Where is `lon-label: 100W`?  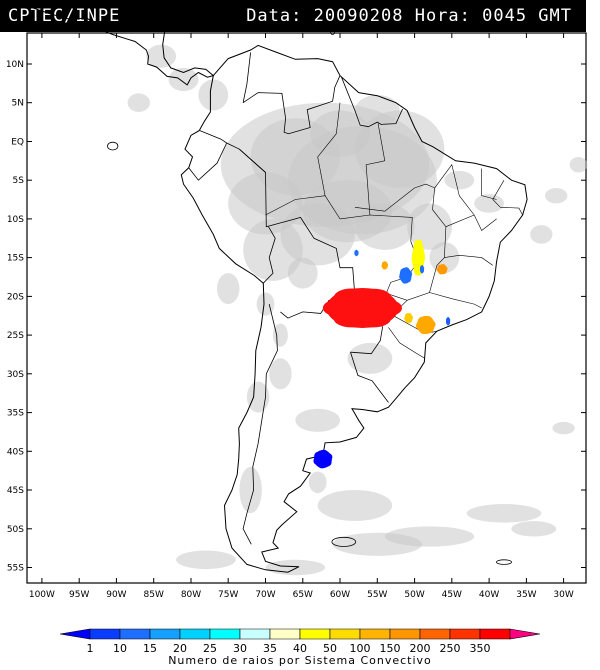 lon-label: 100W is located at coordinates (42, 595).